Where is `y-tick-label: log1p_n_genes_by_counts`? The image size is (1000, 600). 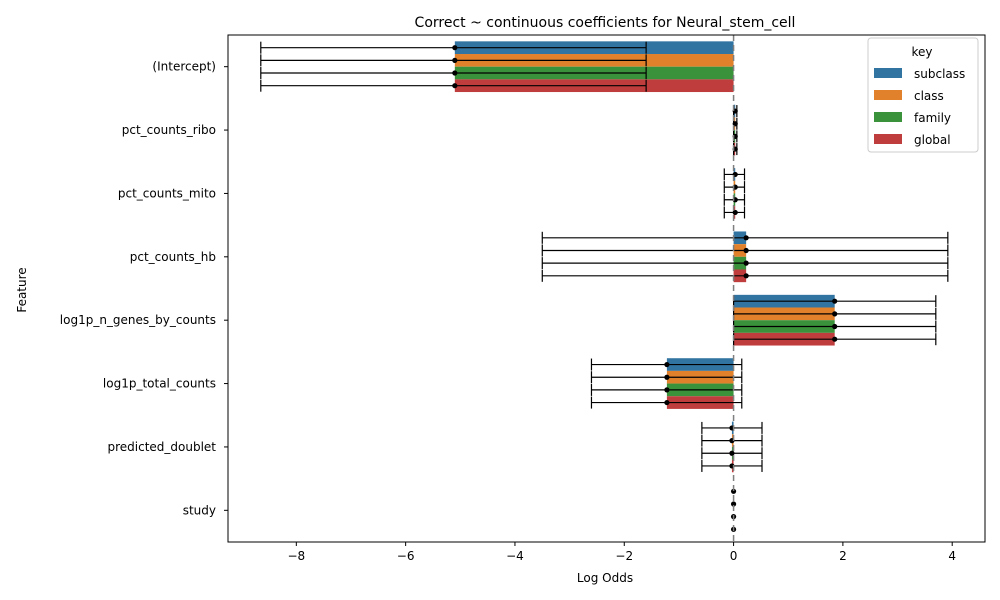
y-tick-label: log1p_n_genes_by_counts is located at coordinates (138, 320).